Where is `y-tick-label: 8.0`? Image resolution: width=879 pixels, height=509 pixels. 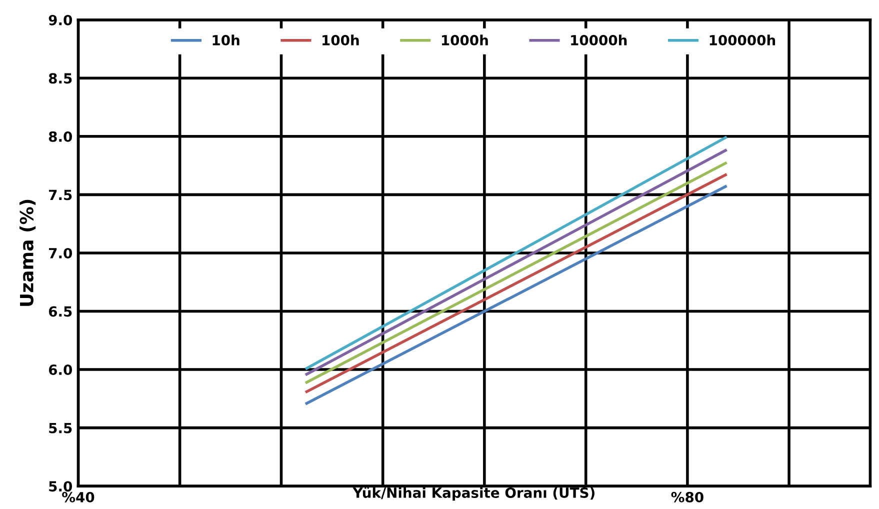
y-tick-label: 8.0 is located at coordinates (60, 136).